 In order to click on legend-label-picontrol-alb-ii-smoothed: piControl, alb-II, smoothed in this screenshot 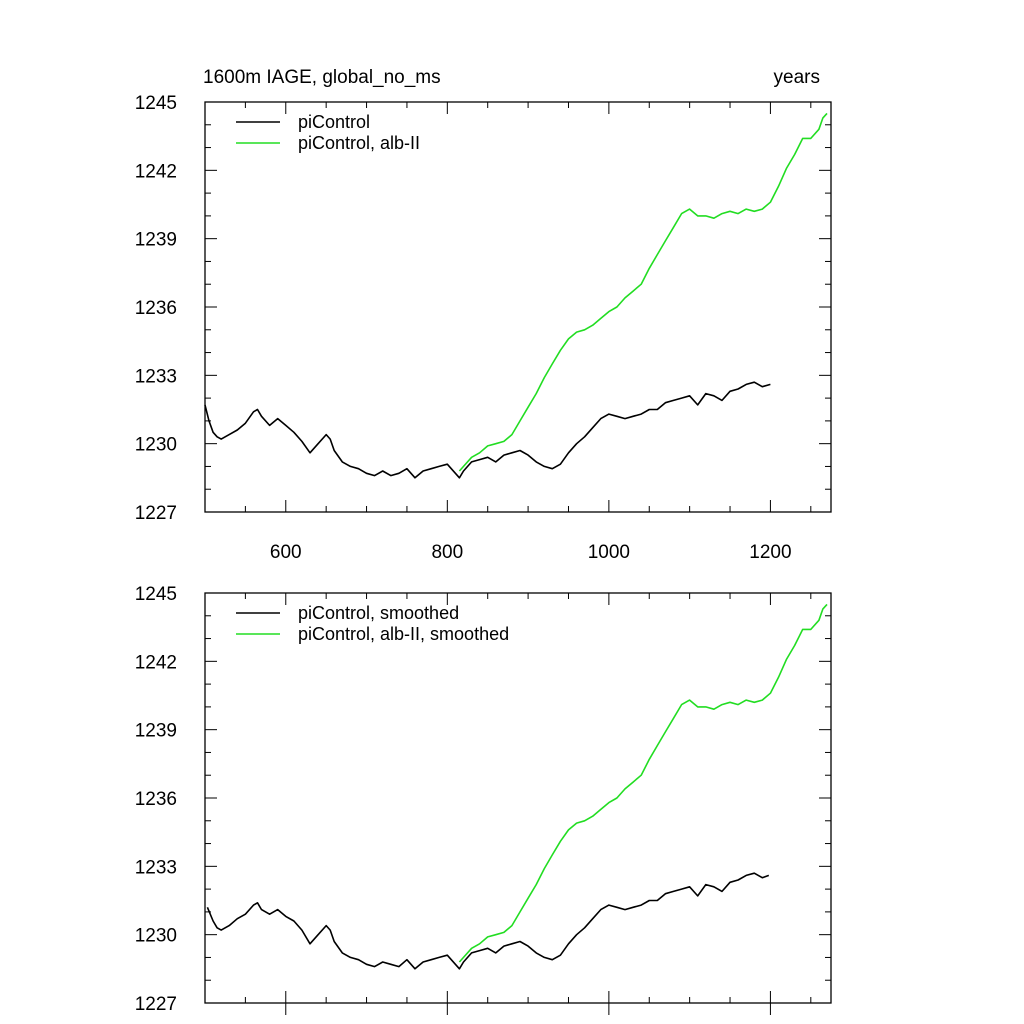, I will do `click(403, 634)`.